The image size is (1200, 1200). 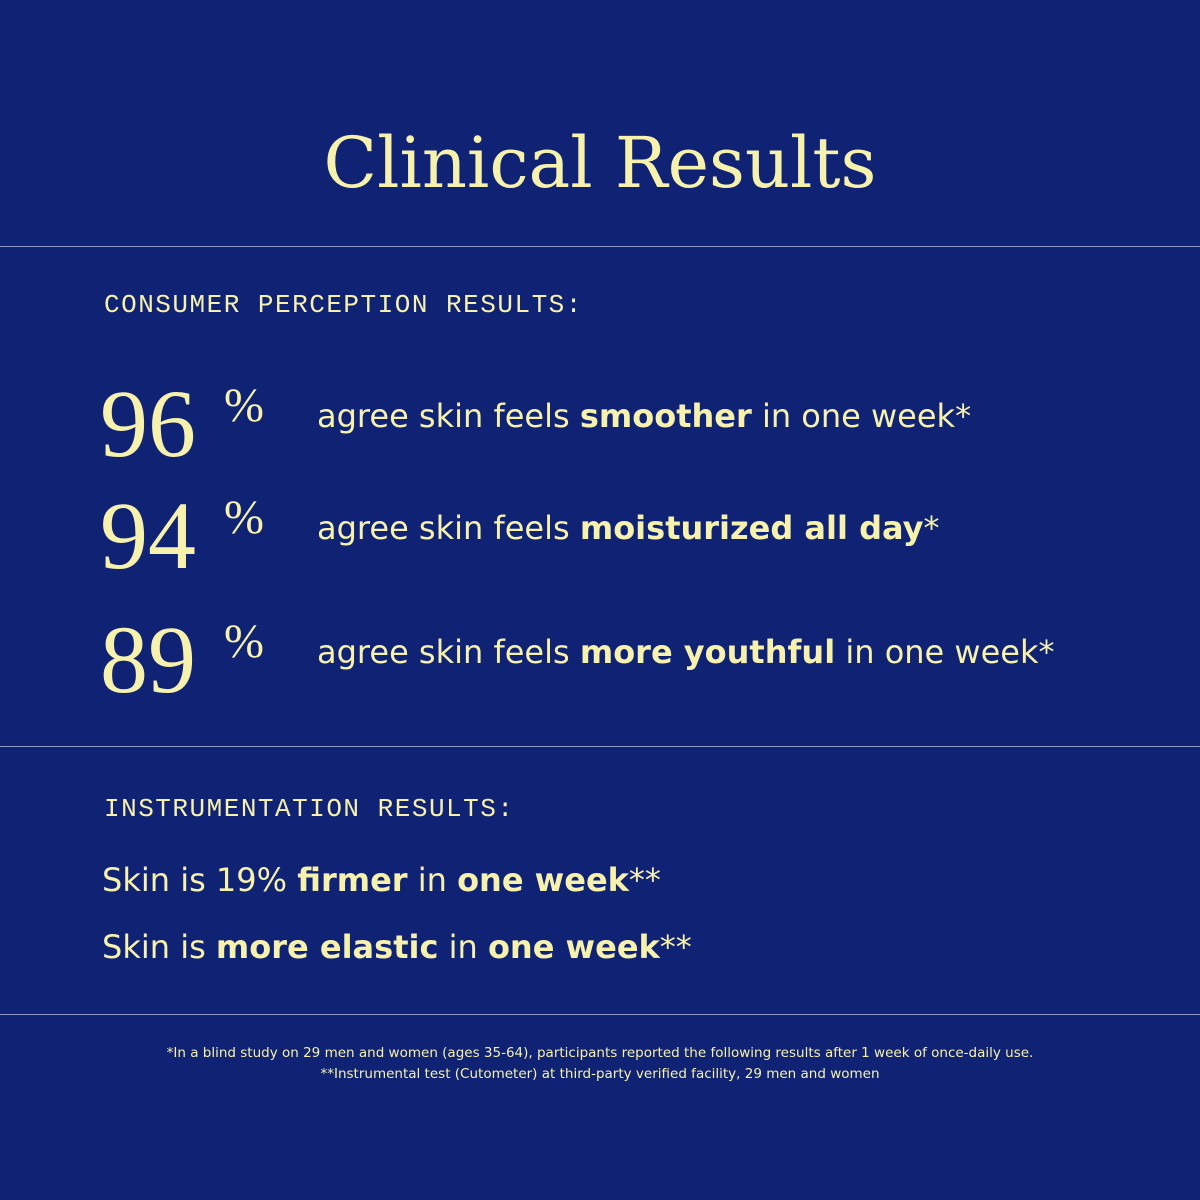 I want to click on result-line: Skin is more elastic in one week**, so click(x=397, y=947).